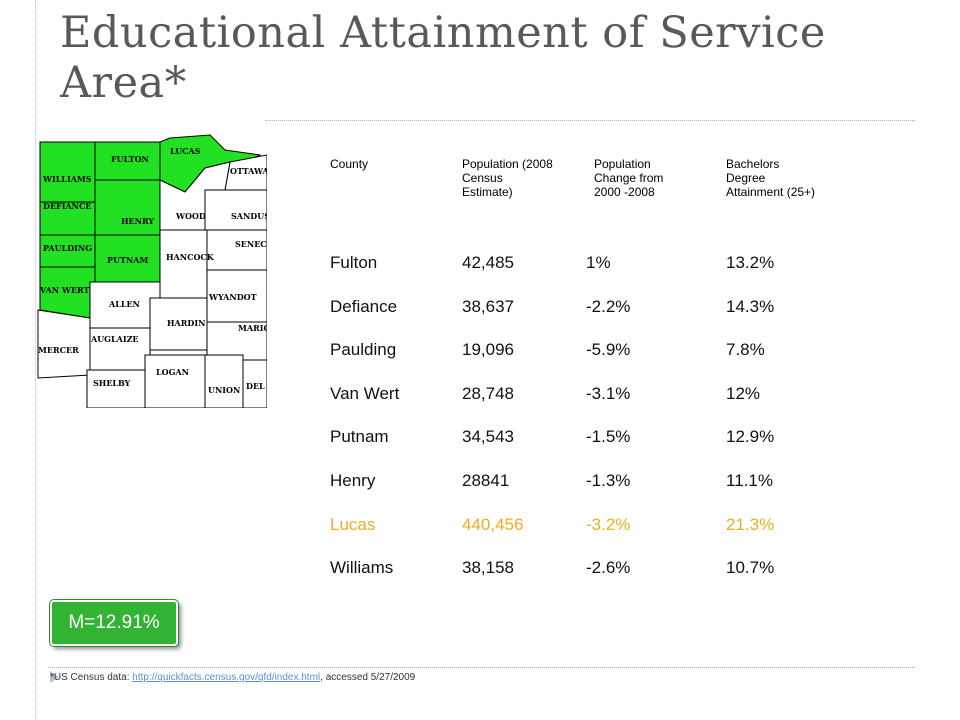 The width and height of the screenshot is (960, 720). Describe the element at coordinates (172, 372) in the screenshot. I see `map-label-logan: LOGAN` at that location.